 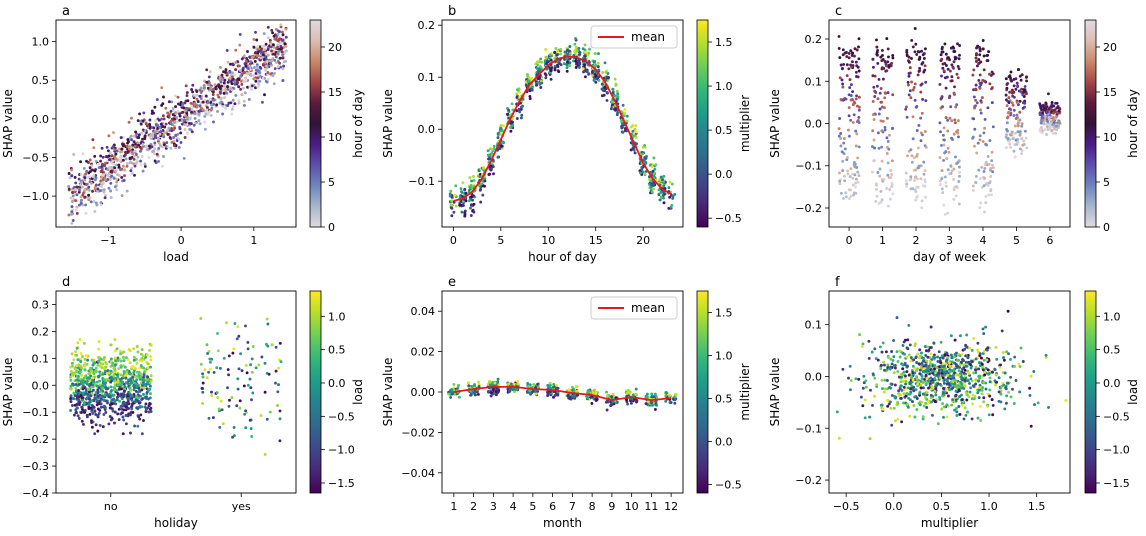 I want to click on x-tick-label: 1, so click(x=453, y=506).